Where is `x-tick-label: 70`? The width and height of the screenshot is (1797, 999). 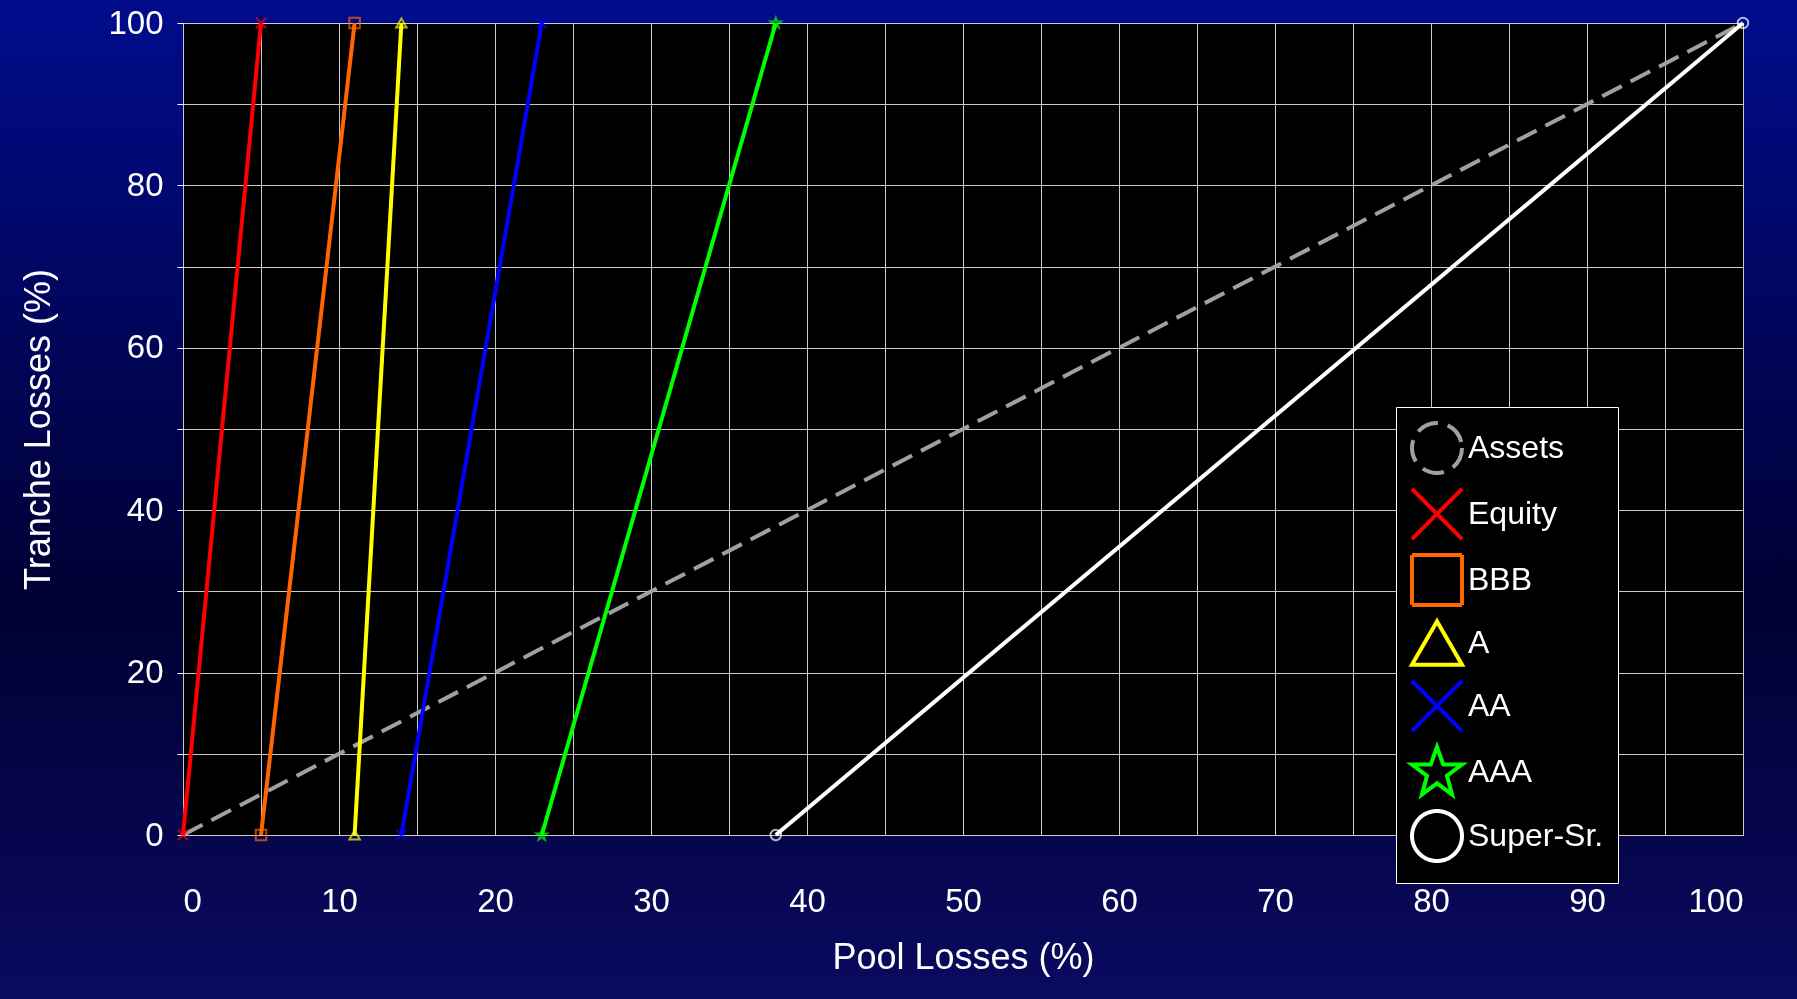 x-tick-label: 70 is located at coordinates (1275, 900).